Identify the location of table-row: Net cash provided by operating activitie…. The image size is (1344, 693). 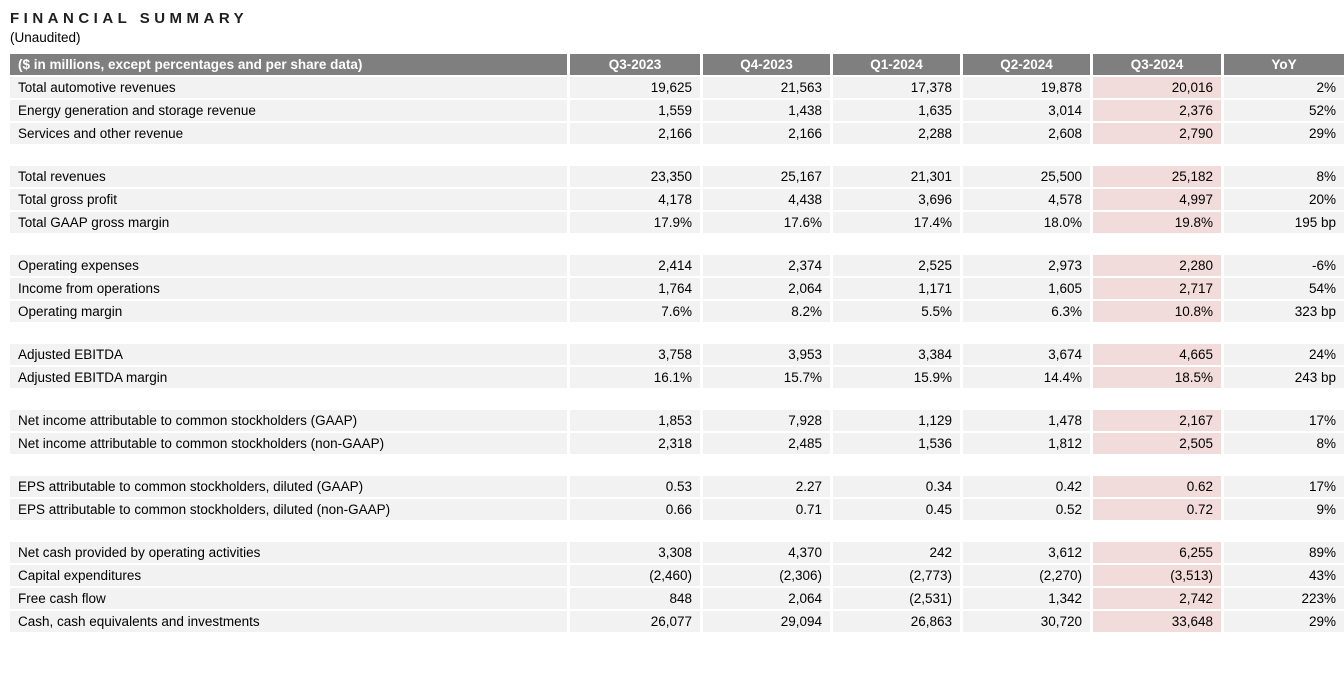
(677, 552).